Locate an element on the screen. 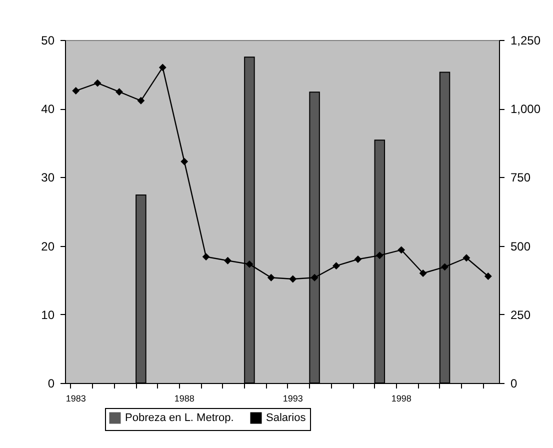 This screenshot has width=553, height=448. y2-tick-label: 1,000 is located at coordinates (525, 109).